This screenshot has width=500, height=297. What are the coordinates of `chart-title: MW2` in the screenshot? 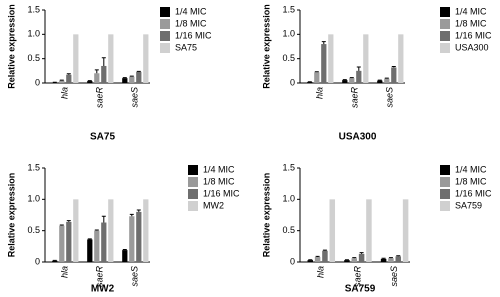 It's located at (103, 289).